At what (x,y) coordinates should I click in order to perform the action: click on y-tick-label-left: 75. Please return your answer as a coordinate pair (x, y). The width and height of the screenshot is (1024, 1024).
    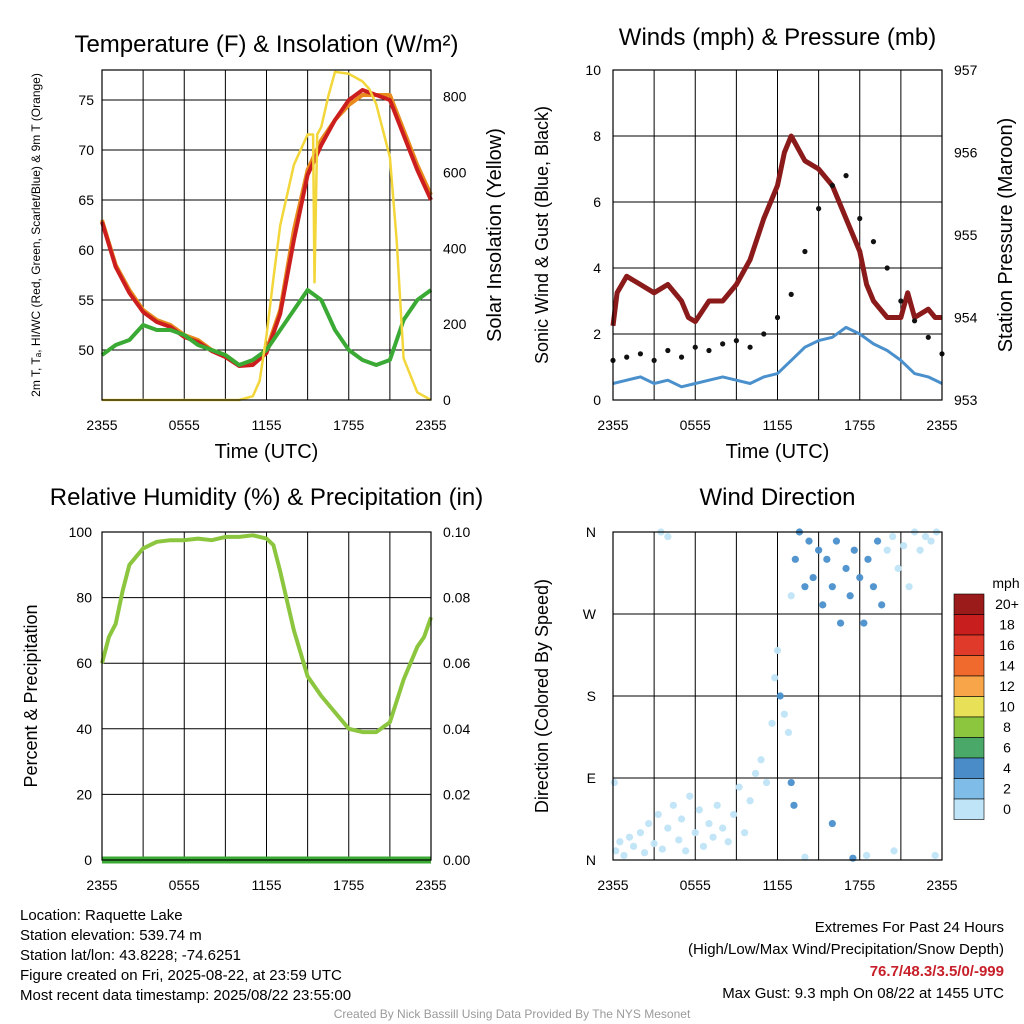
    Looking at the image, I should click on (86, 100).